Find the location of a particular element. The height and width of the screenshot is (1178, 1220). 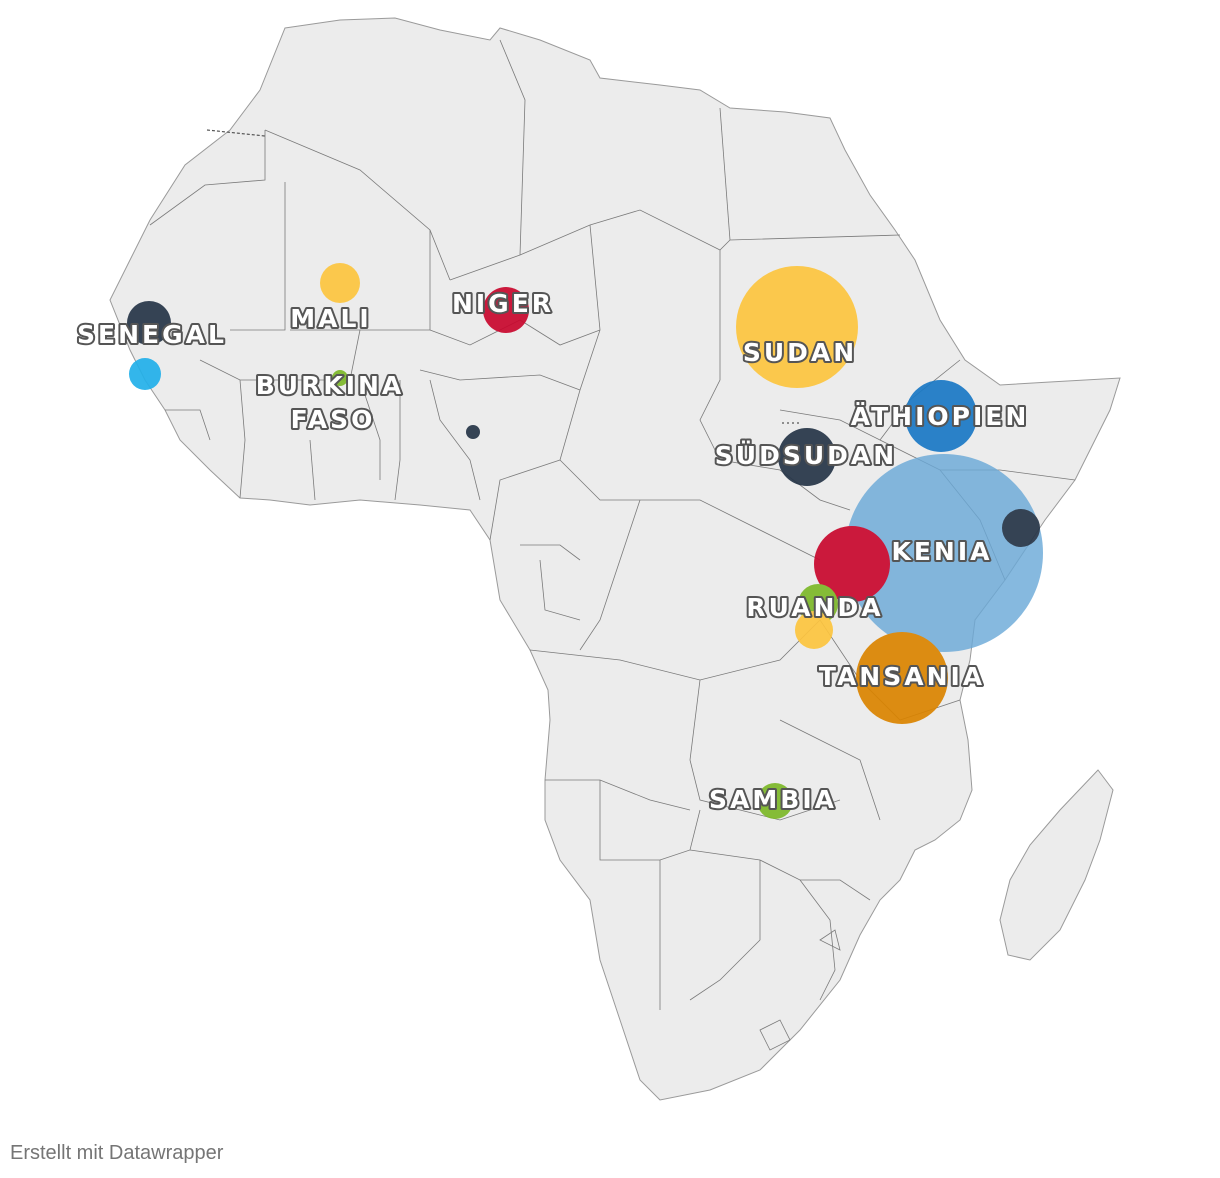

label-ruanda: RUANDA is located at coordinates (814, 607).